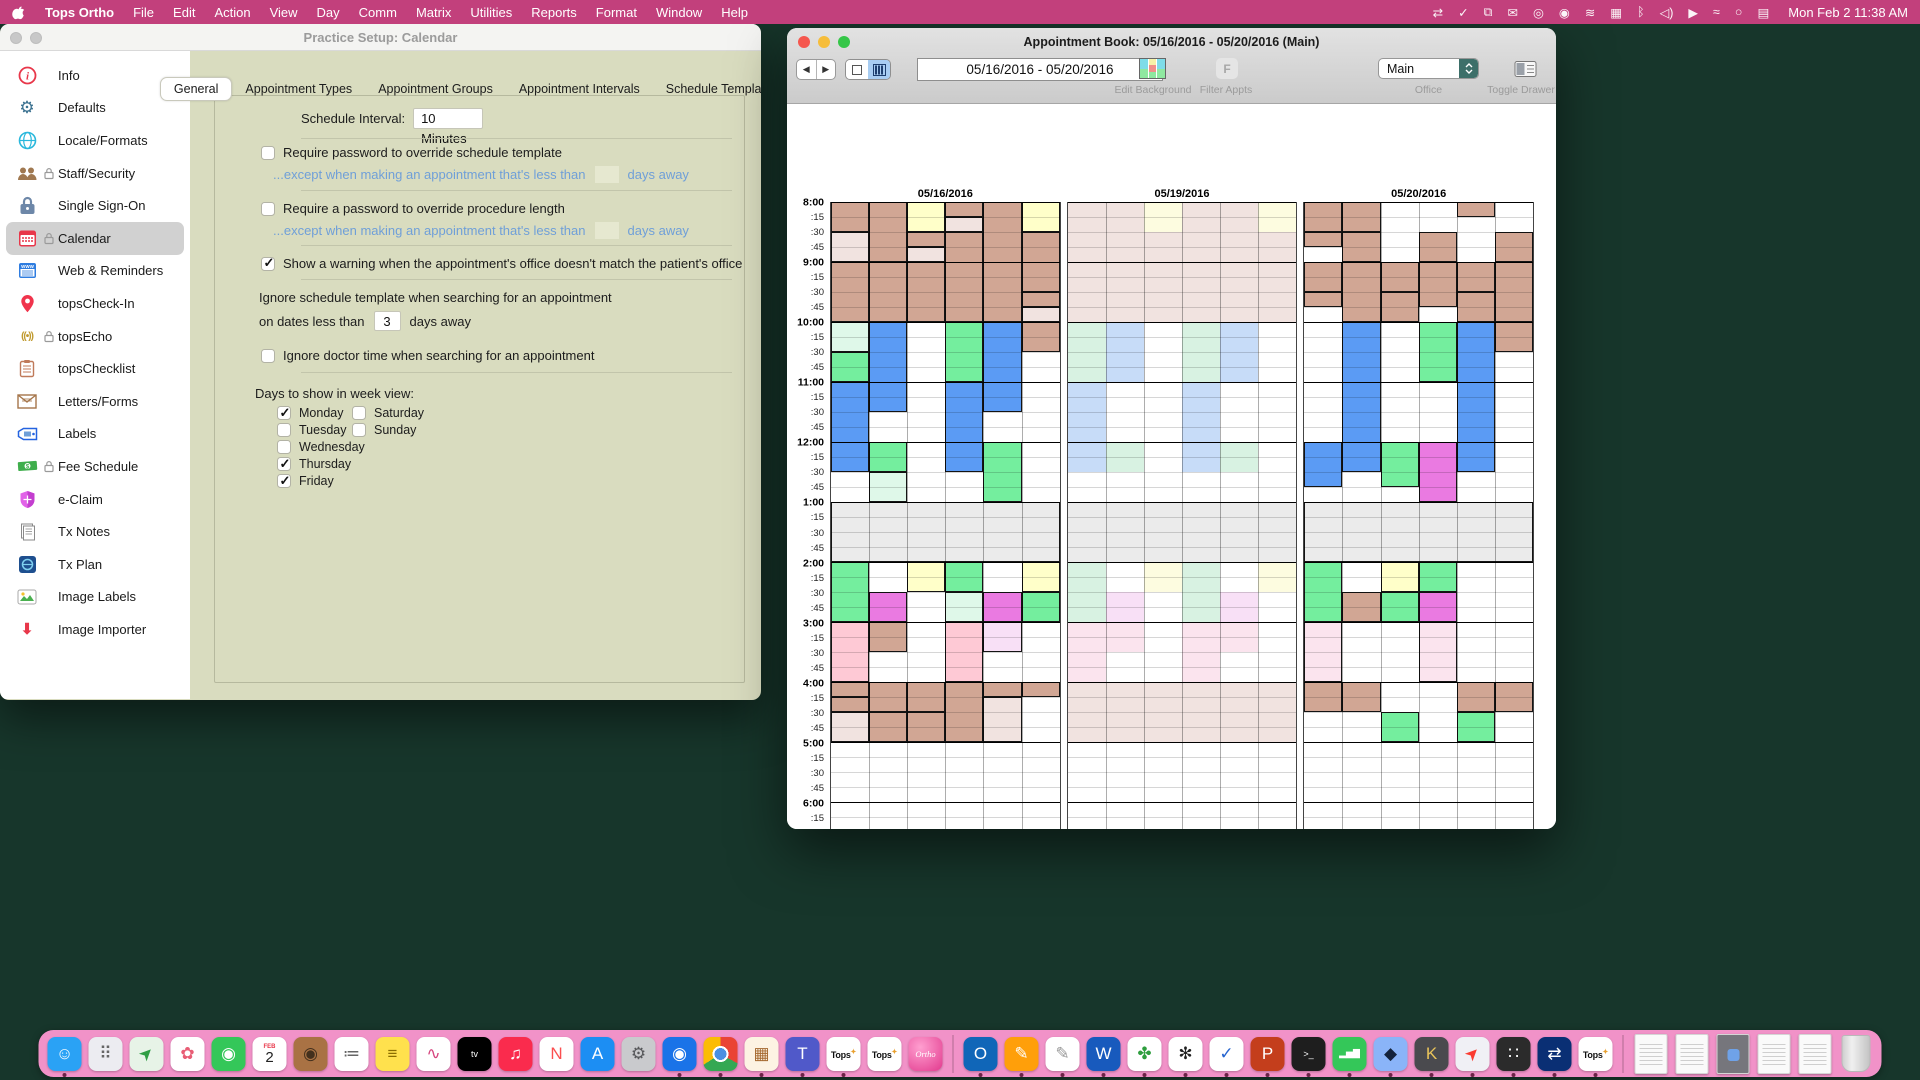 Image resolution: width=1920 pixels, height=1080 pixels. Describe the element at coordinates (448, 127) in the screenshot. I see `schedule-interval-field: 10 Minutes` at that location.